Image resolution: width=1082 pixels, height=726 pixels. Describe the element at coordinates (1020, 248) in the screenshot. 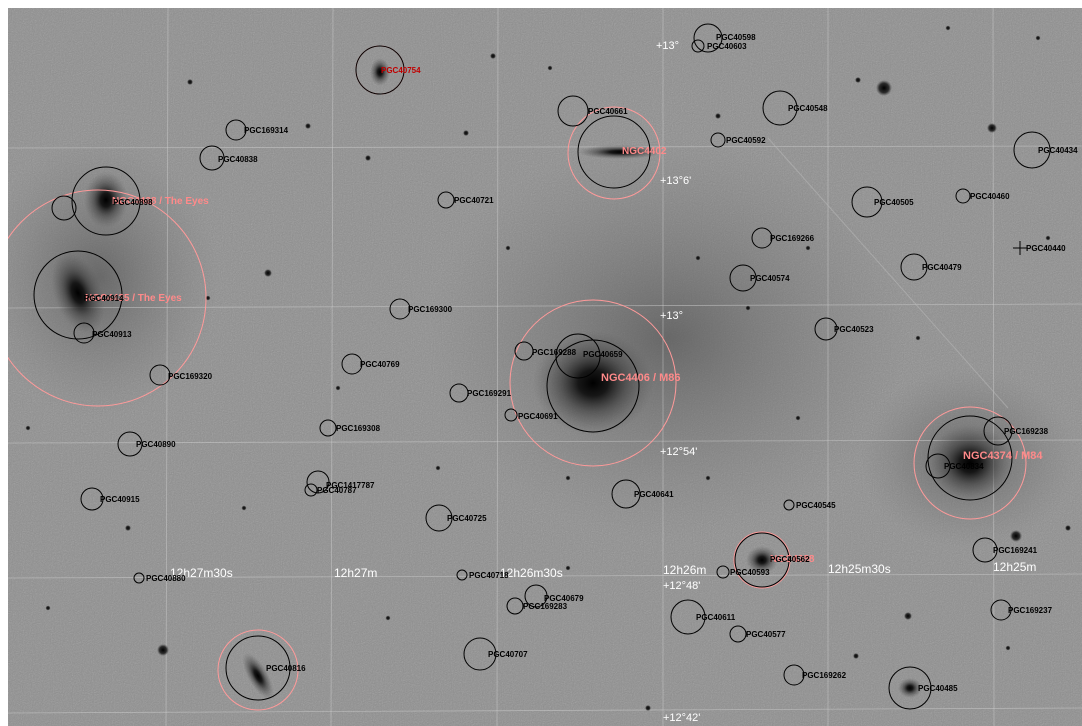

I see `pgc40440-marker` at that location.